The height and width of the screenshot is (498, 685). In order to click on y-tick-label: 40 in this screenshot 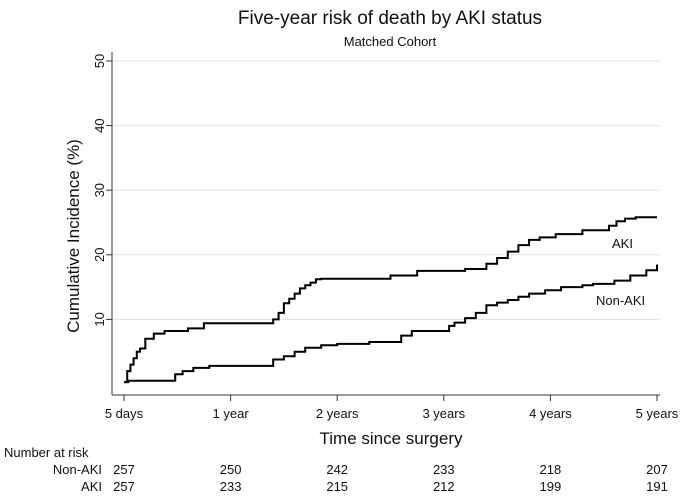, I will do `click(99, 125)`.